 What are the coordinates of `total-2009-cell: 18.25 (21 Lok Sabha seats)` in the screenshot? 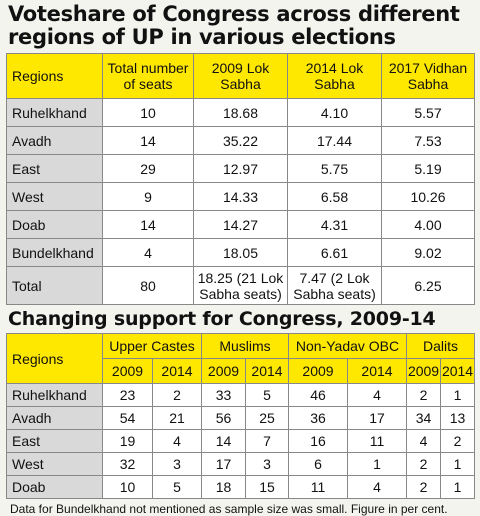 It's located at (240, 285).